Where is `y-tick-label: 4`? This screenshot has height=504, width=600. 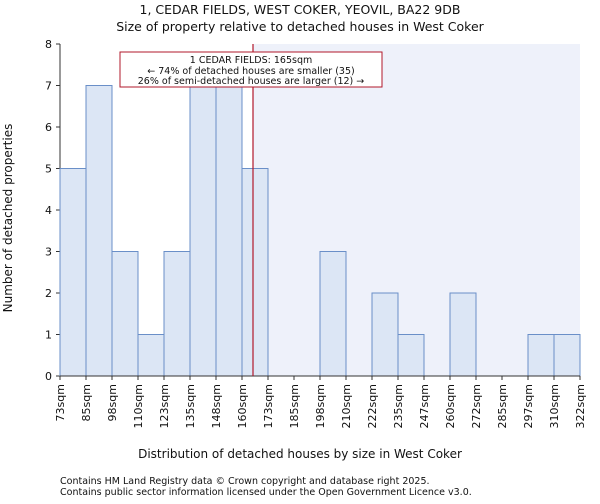 y-tick-label: 4 is located at coordinates (48, 210).